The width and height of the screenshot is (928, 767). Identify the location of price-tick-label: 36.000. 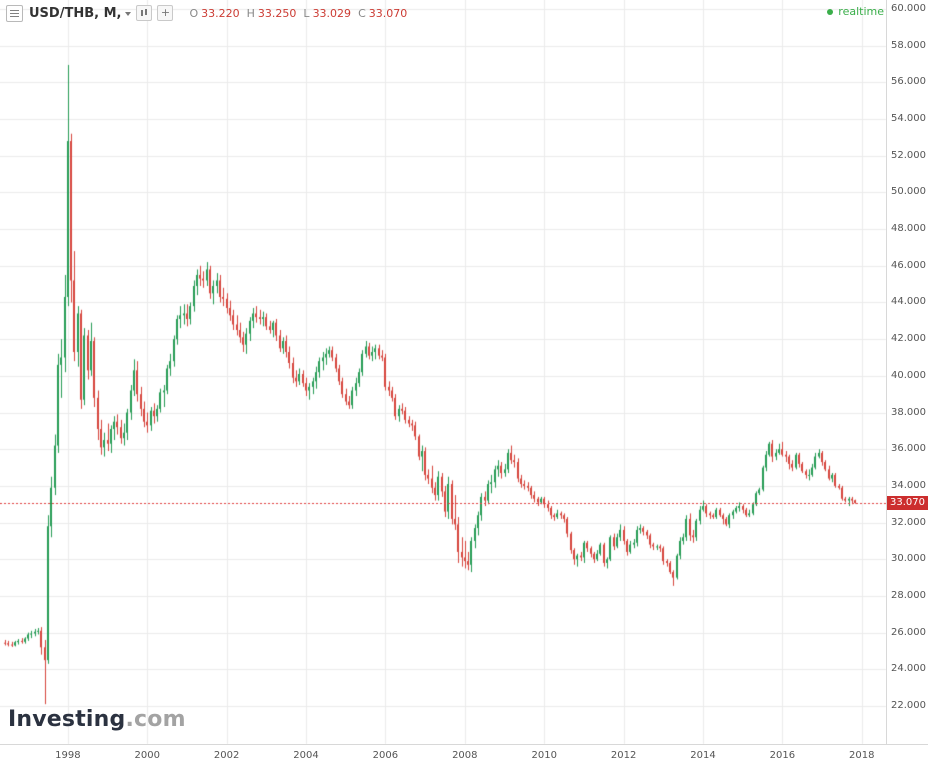
(908, 449).